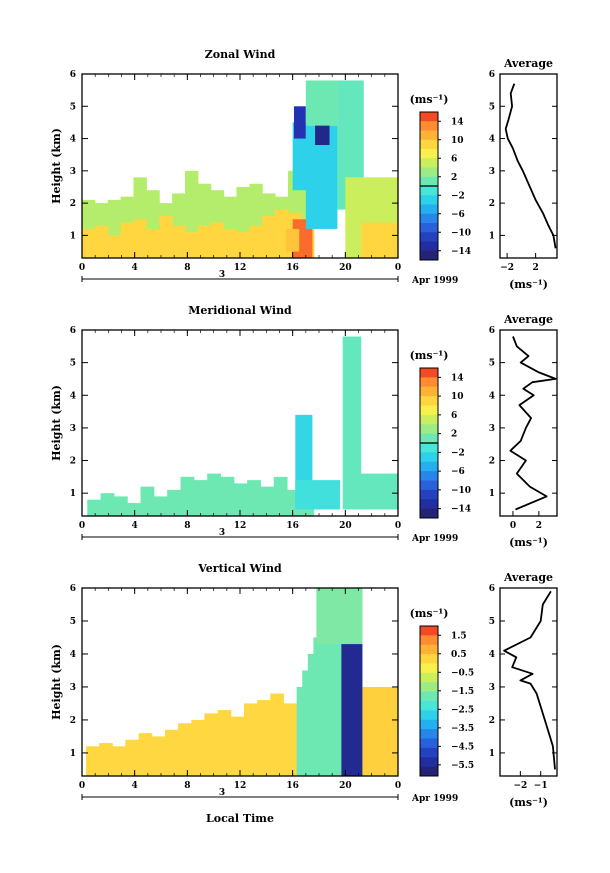  I want to click on y-axis-title: Height (km), so click(56, 166).